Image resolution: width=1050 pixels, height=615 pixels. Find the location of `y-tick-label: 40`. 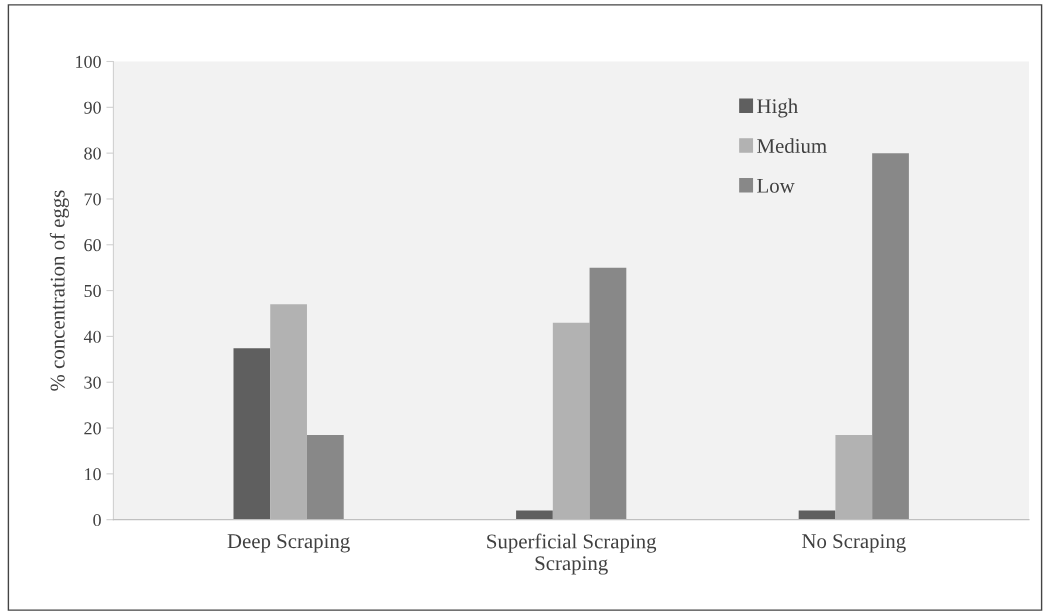

y-tick-label: 40 is located at coordinates (92, 336).